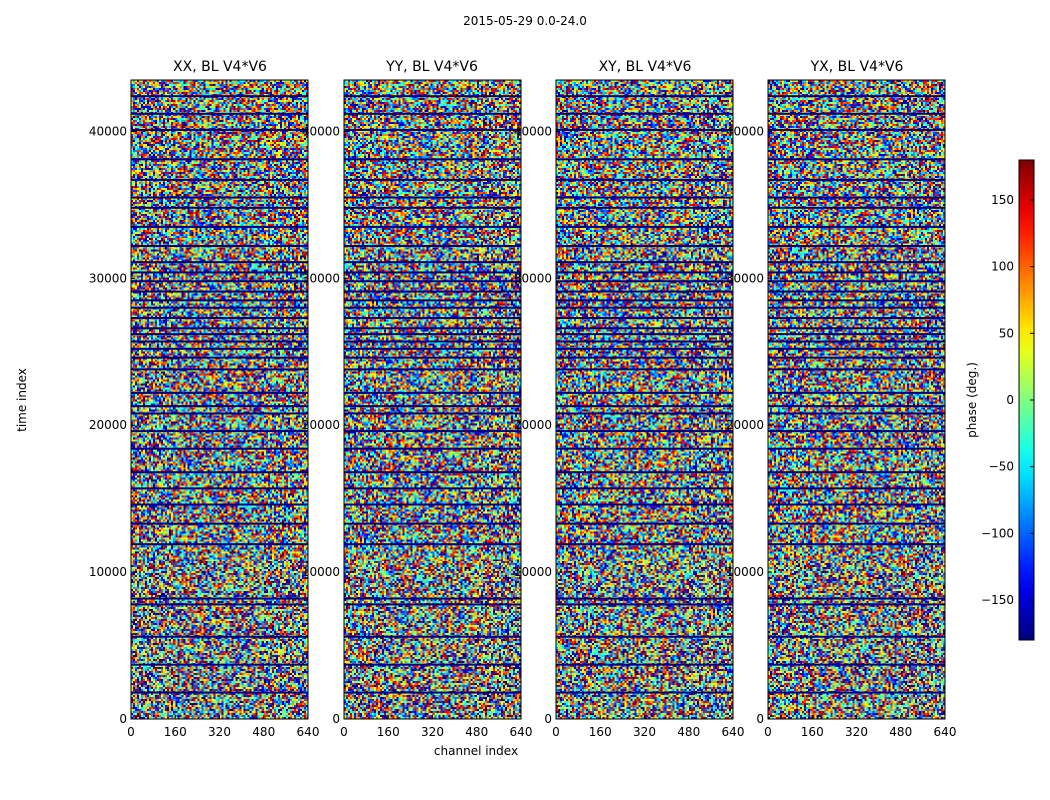  I want to click on y-tick-label-3-3: 30000, so click(745, 278).